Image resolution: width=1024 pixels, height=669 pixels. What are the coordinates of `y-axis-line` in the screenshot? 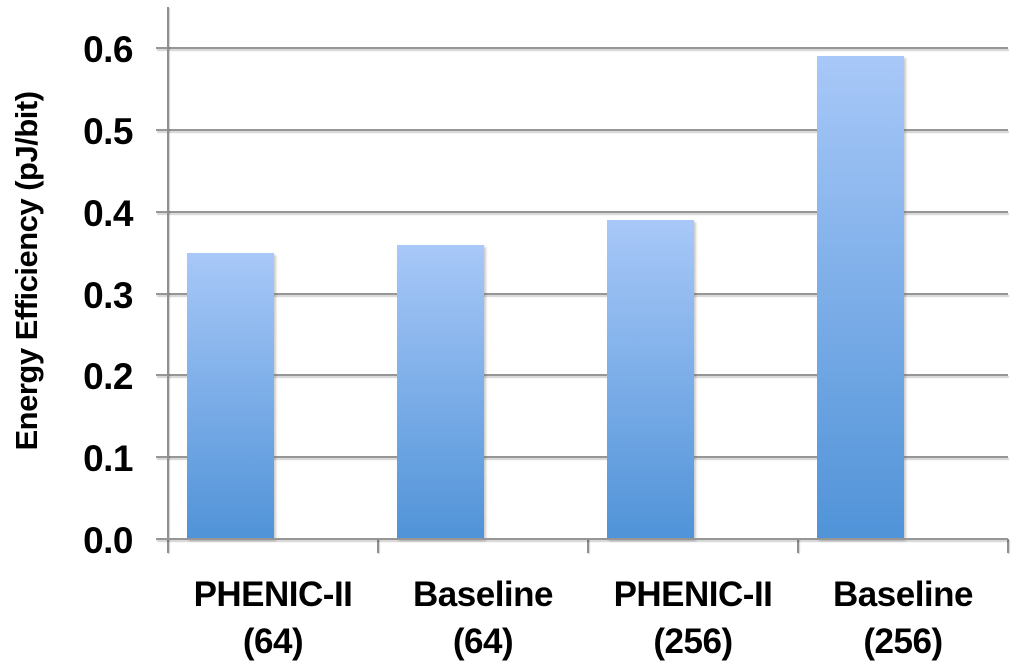 It's located at (168, 280).